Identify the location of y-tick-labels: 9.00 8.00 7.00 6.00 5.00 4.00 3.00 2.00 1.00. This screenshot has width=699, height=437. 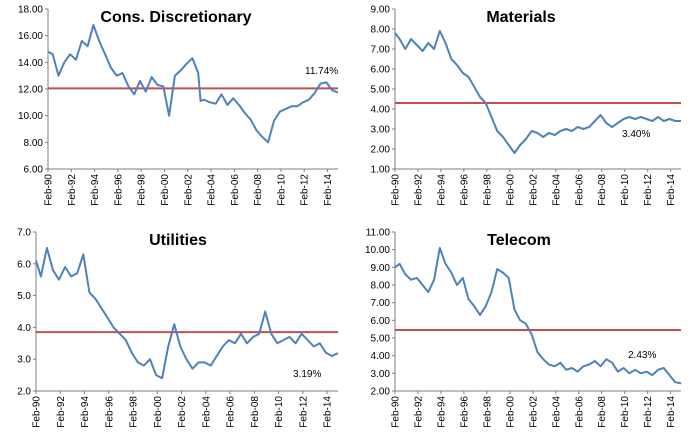
(383, 90).